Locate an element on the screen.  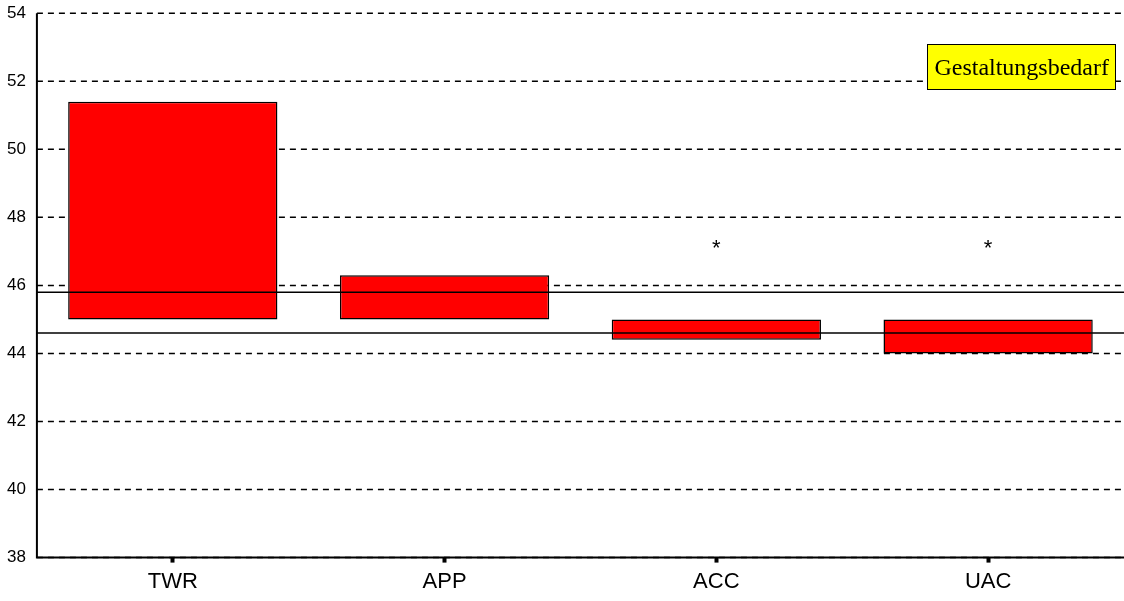
x-tick-label: TWR is located at coordinates (172, 580).